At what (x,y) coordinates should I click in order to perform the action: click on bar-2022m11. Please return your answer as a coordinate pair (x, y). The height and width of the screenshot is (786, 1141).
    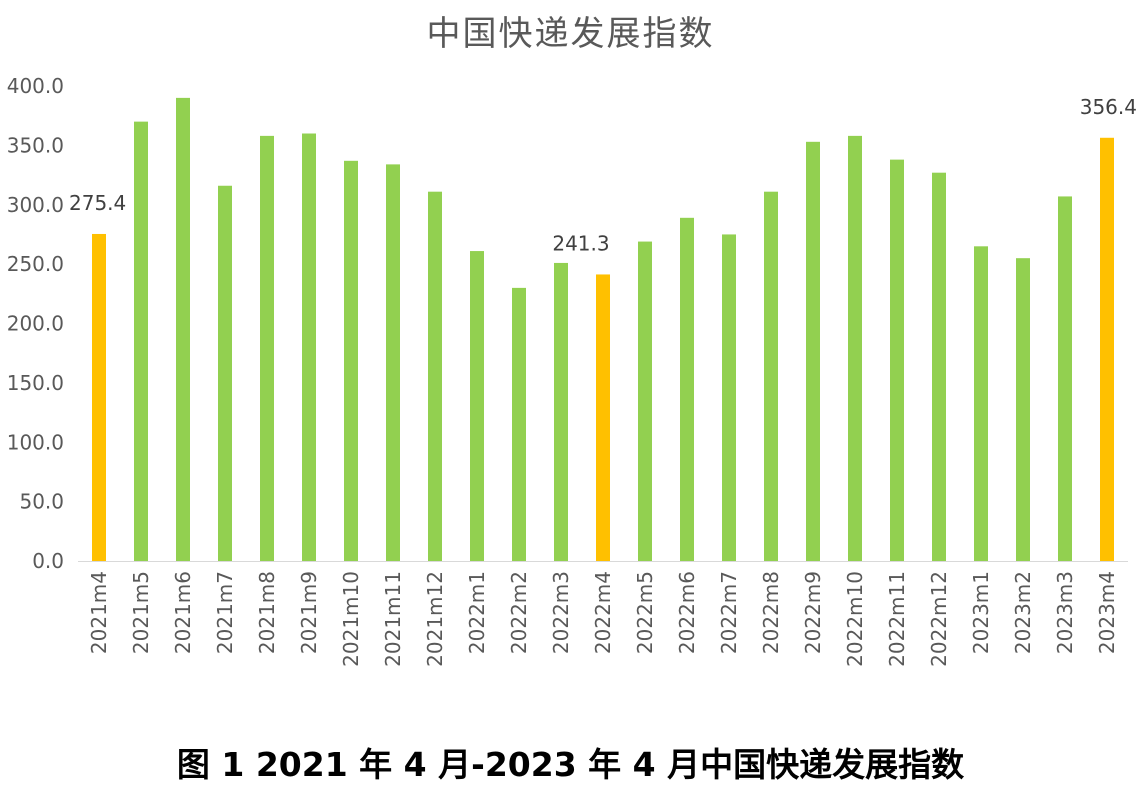
    Looking at the image, I should click on (897, 360).